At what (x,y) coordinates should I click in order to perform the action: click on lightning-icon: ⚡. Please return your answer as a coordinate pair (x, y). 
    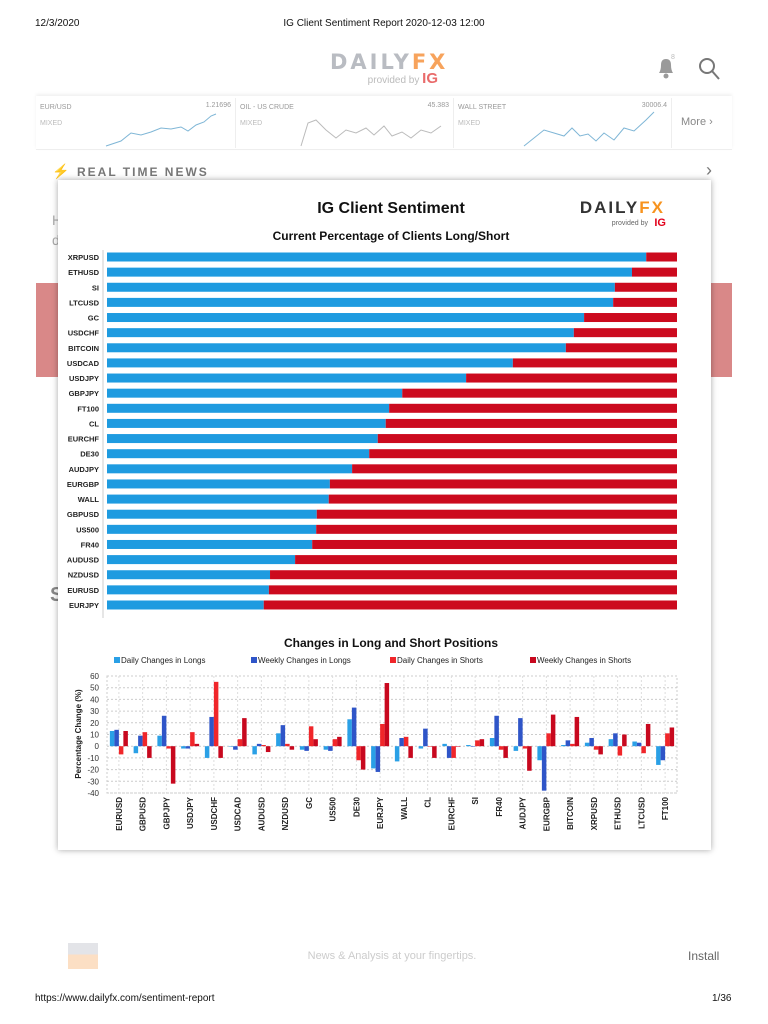
    Looking at the image, I should click on (61, 171).